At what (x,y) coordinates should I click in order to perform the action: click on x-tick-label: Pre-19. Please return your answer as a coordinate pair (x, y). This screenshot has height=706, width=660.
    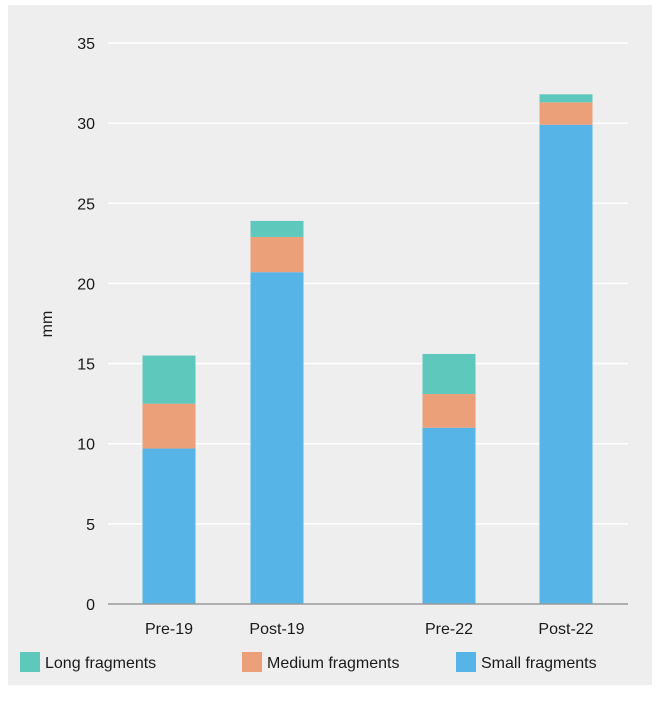
    Looking at the image, I should click on (169, 629).